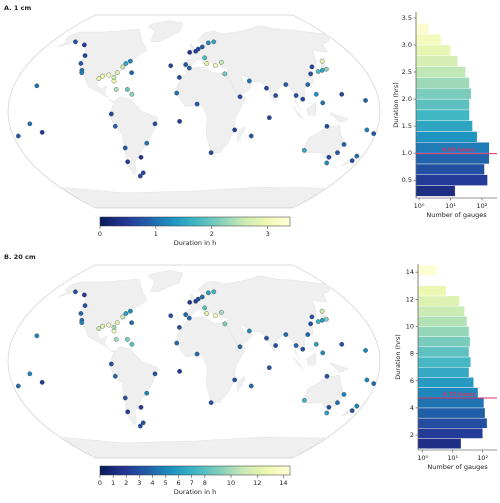  I want to click on colorbar-tick-label: 5, so click(165, 483).